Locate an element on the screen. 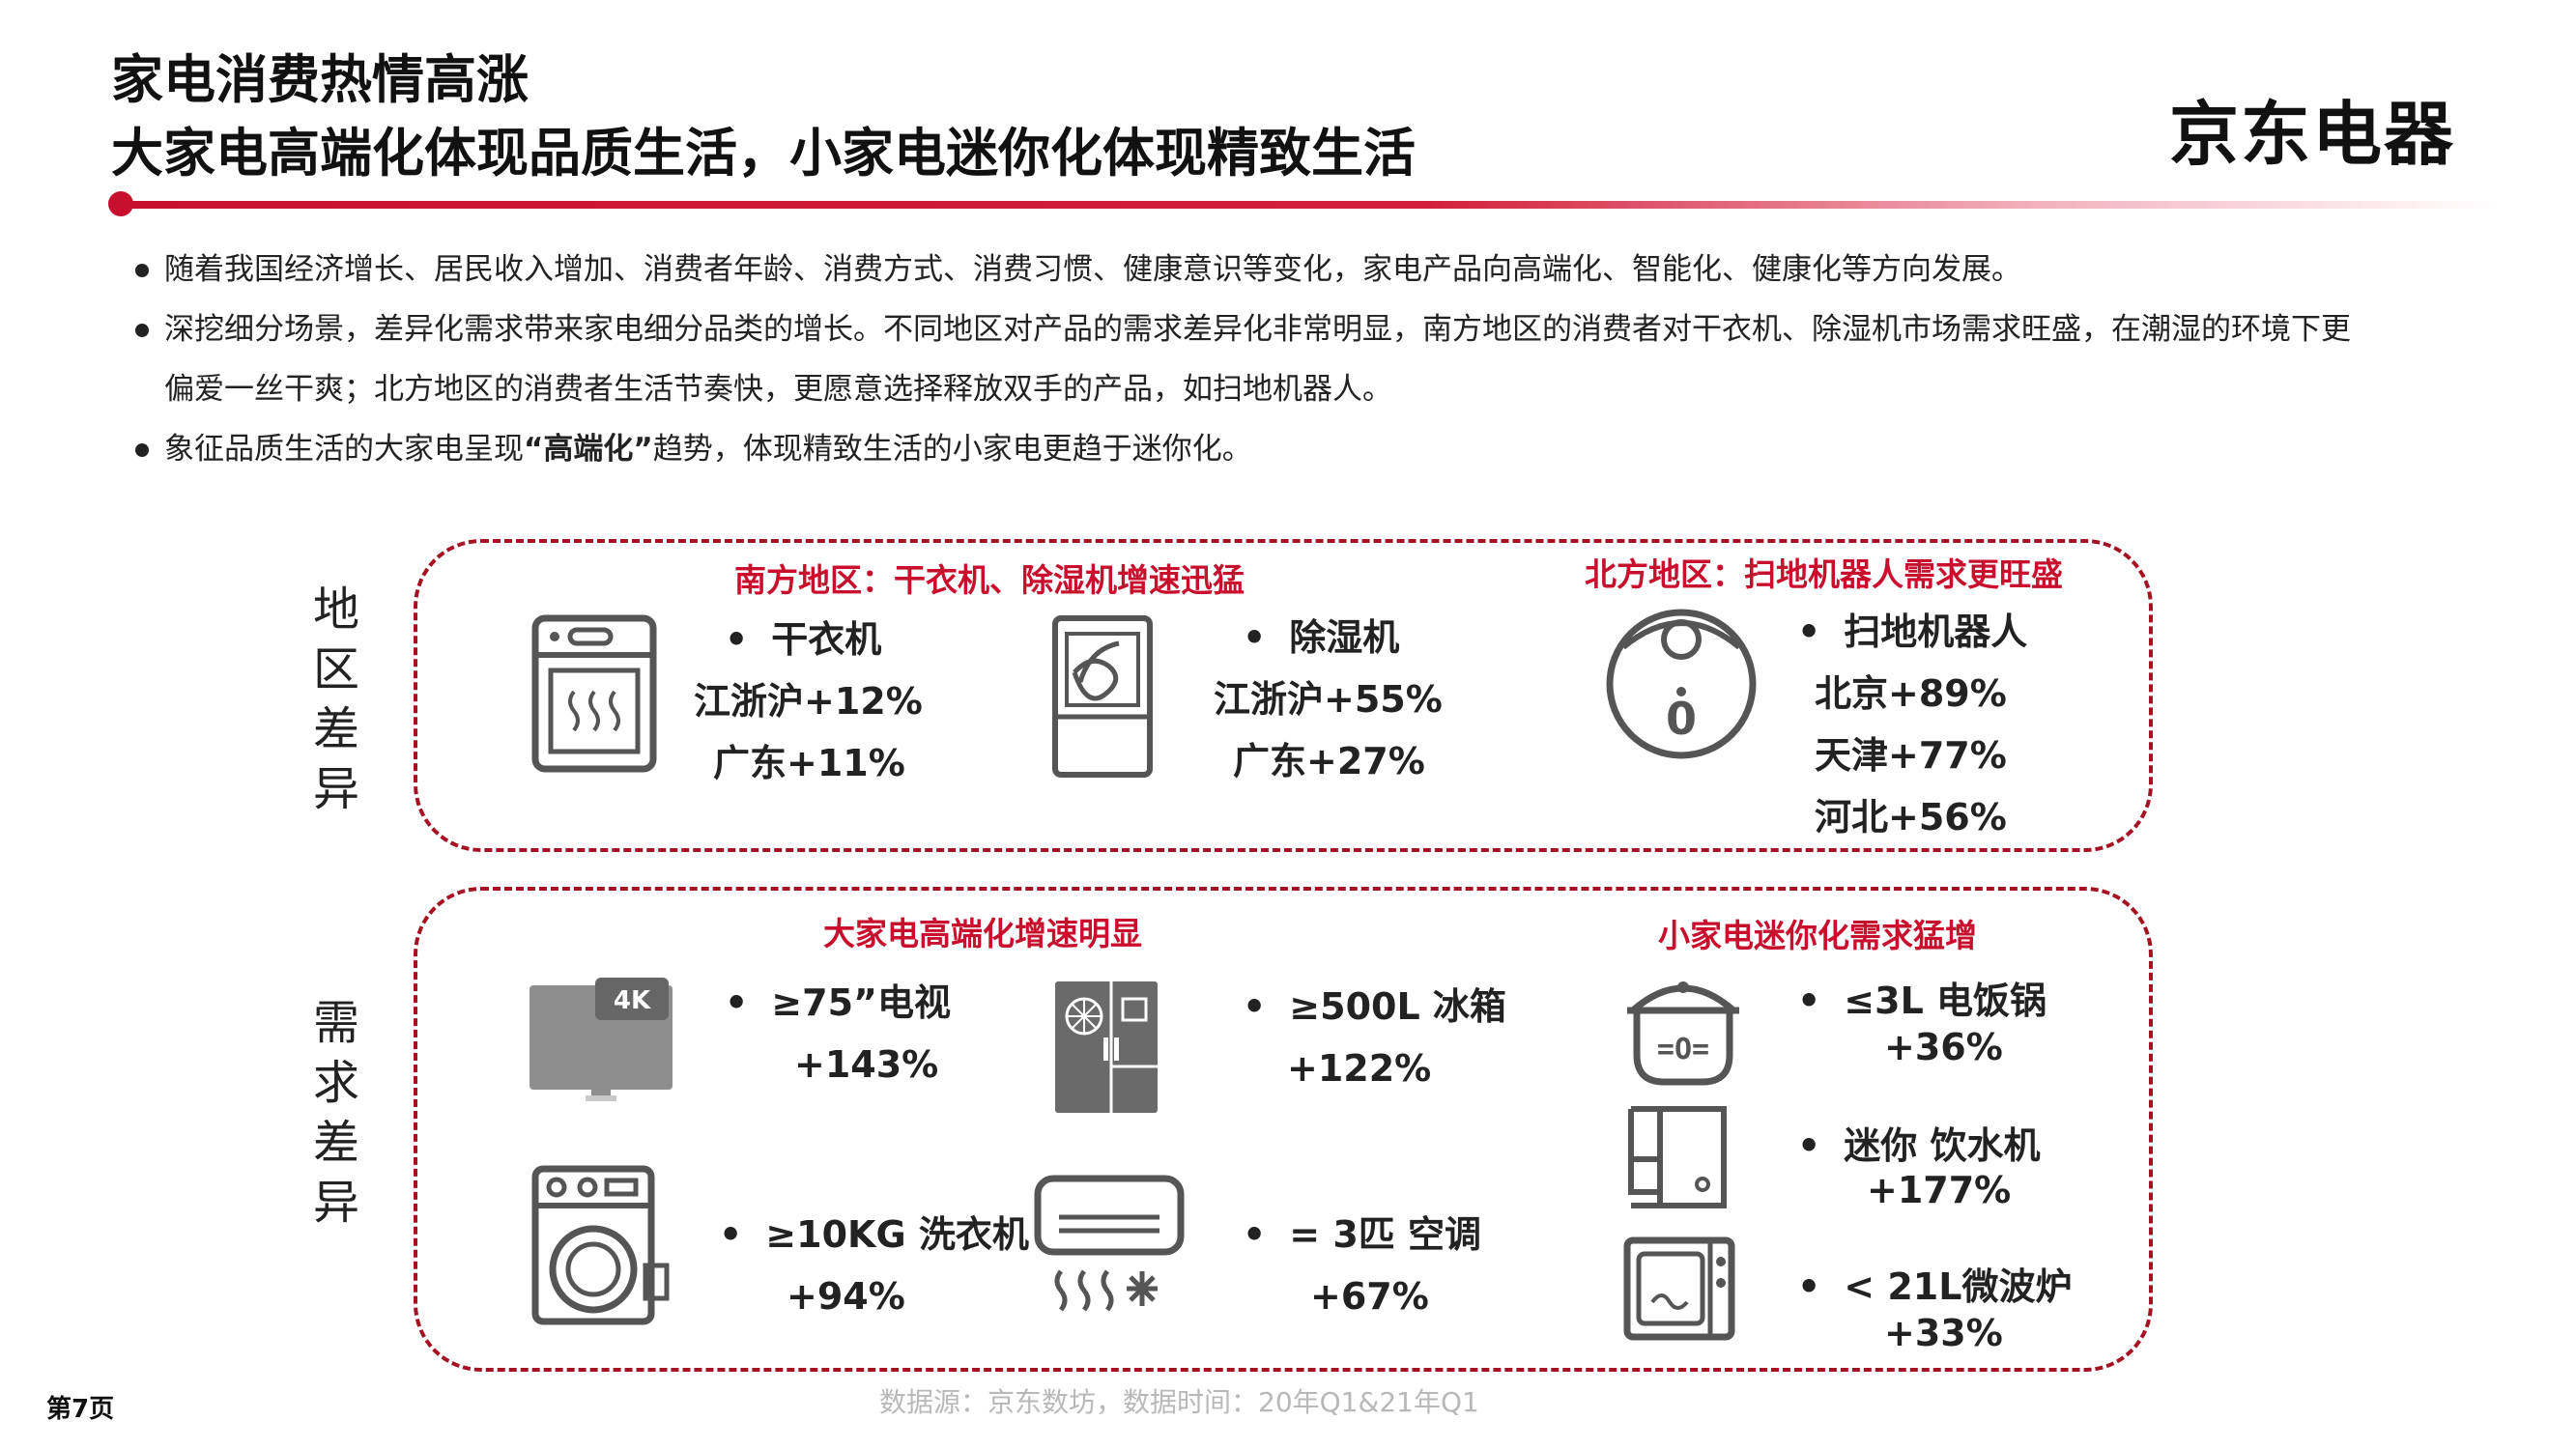 Image resolution: width=2576 pixels, height=1449 pixels. brand-logo: 京东电器 is located at coordinates (2313, 134).